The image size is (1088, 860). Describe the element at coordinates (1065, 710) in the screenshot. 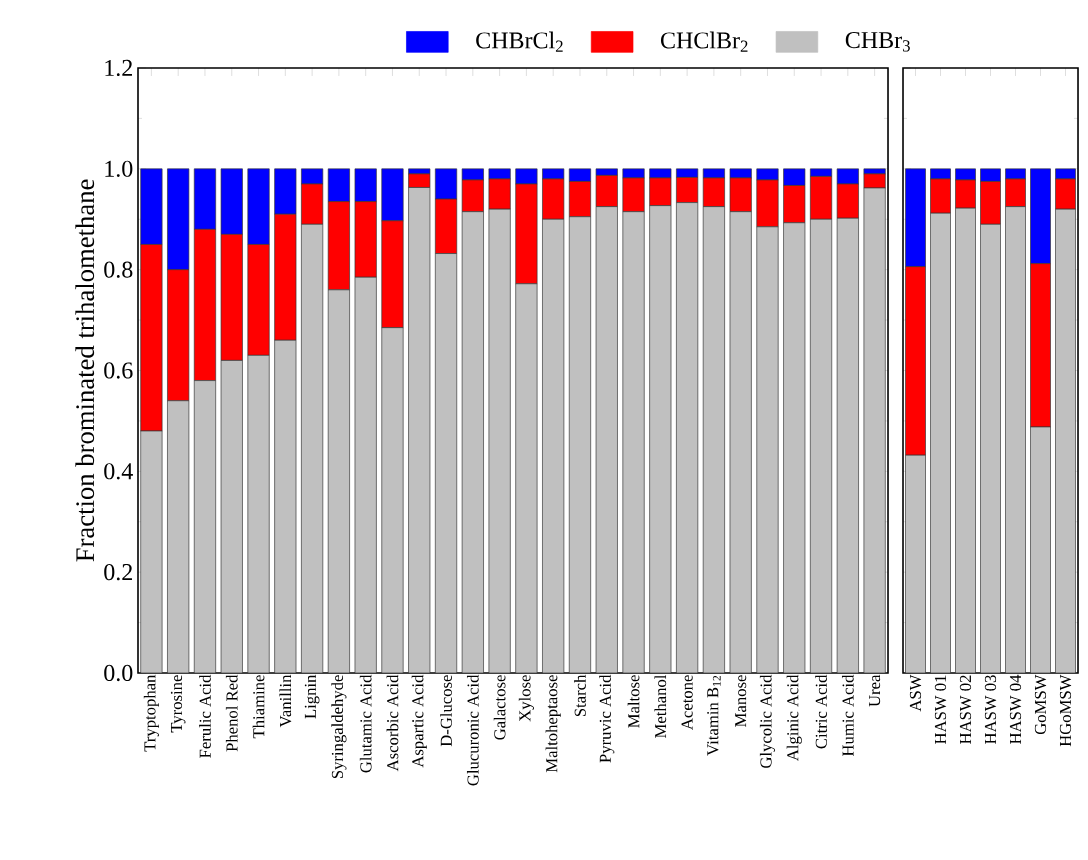

I see `x-tick-label: HGoMSW` at that location.